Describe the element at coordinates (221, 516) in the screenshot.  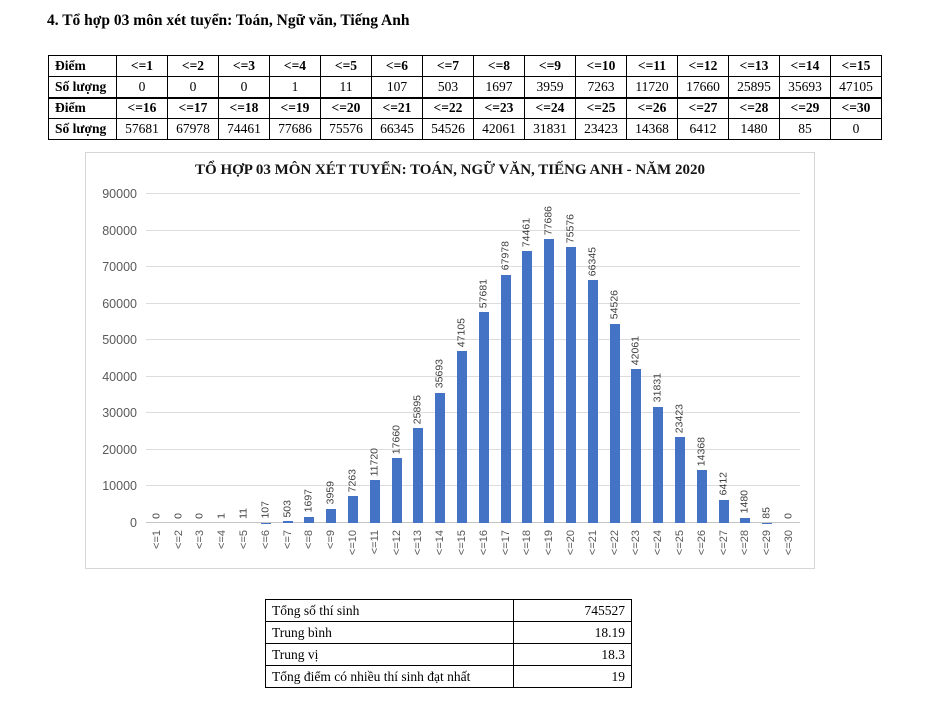
I see `bar-value-label: 1` at that location.